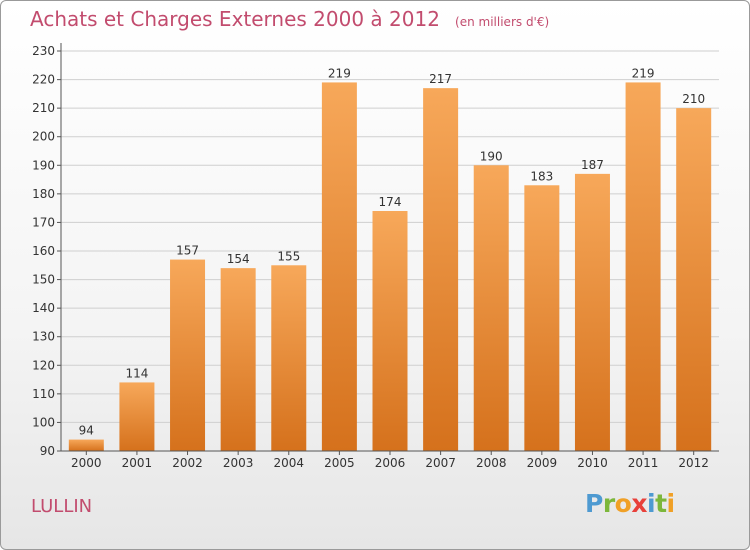  I want to click on x-tick-label: 2007, so click(440, 463).